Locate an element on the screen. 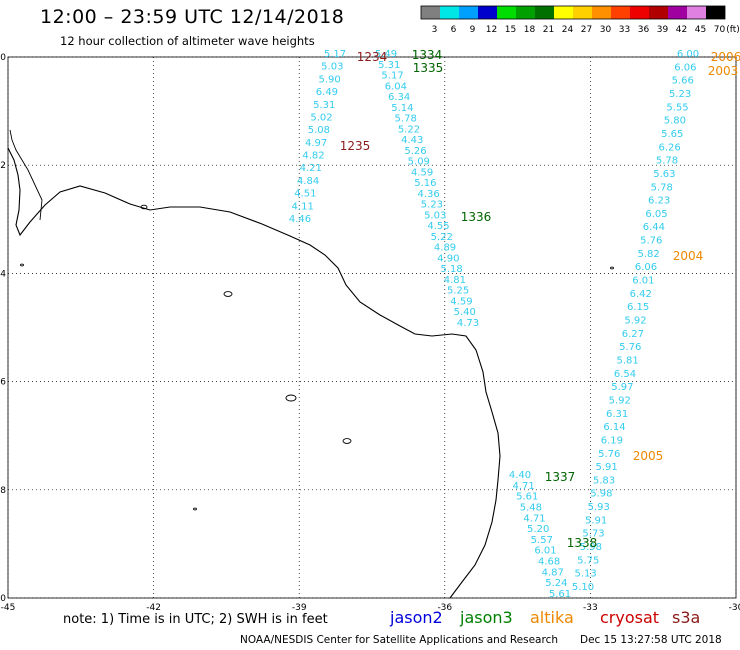  lon-tick-label: -45 is located at coordinates (8, 606).